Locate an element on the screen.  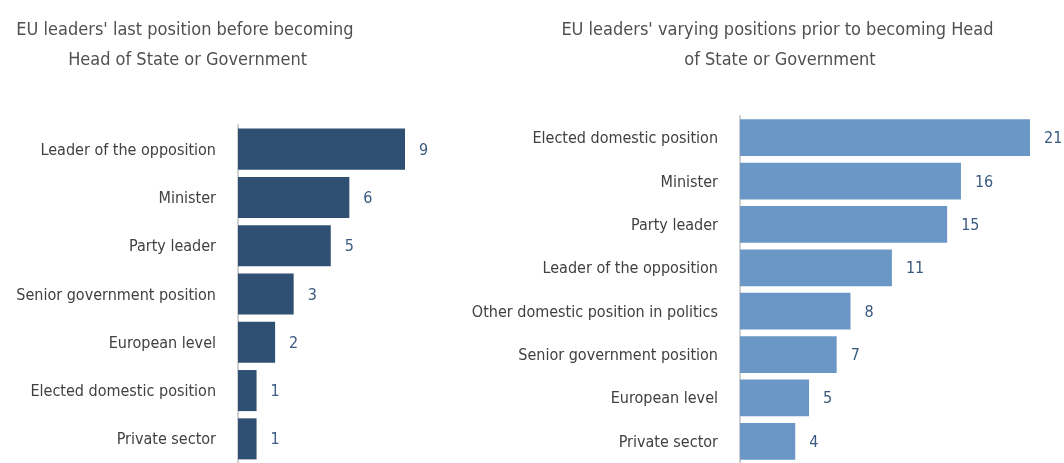
data-label: 16 is located at coordinates (984, 181).